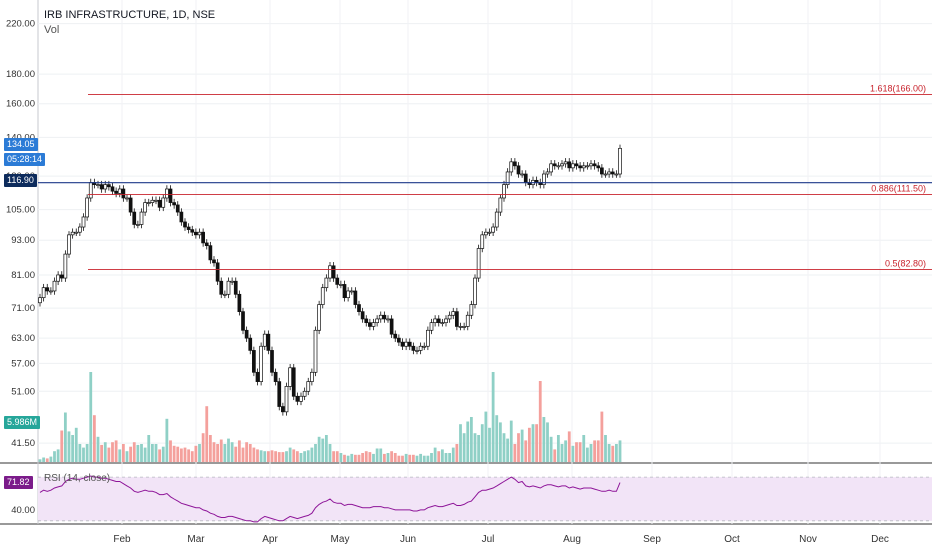  What do you see at coordinates (122, 539) in the screenshot?
I see `month-tick-label: Feb` at bounding box center [122, 539].